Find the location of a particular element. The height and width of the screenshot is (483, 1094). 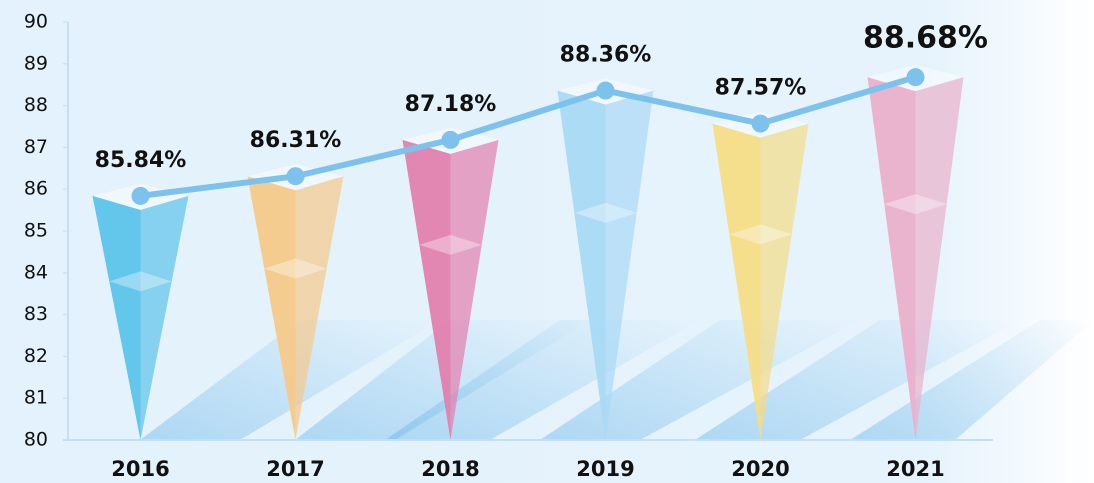

y-tick-label: 86 is located at coordinates (36, 189).